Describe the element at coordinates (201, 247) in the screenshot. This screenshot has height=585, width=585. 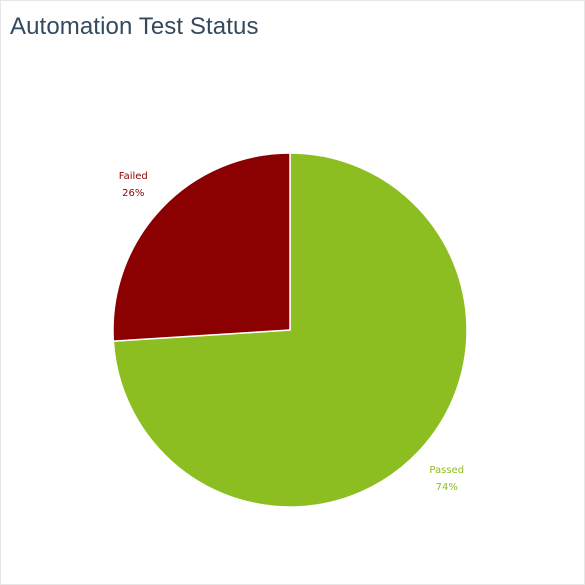
I see `pie-slice-failed` at that location.